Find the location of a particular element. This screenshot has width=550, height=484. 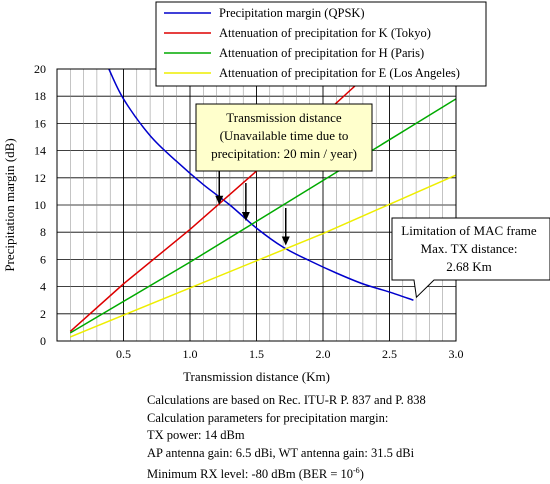

y-tick-label: 10 is located at coordinates (40, 205).